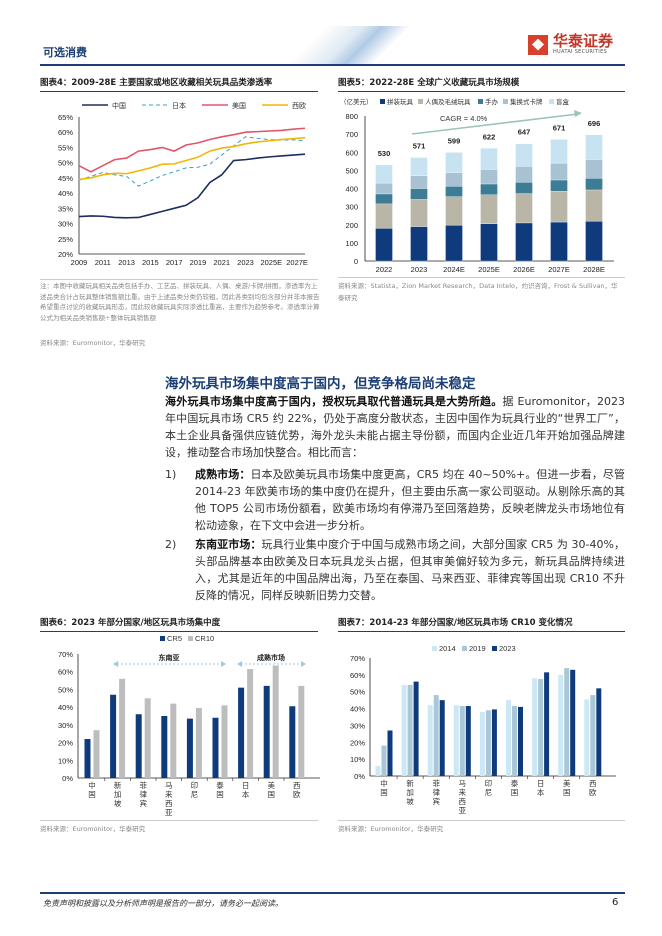 This screenshot has width=662, height=936. What do you see at coordinates (454, 140) in the screenshot?
I see `total-label: 599` at bounding box center [454, 140].